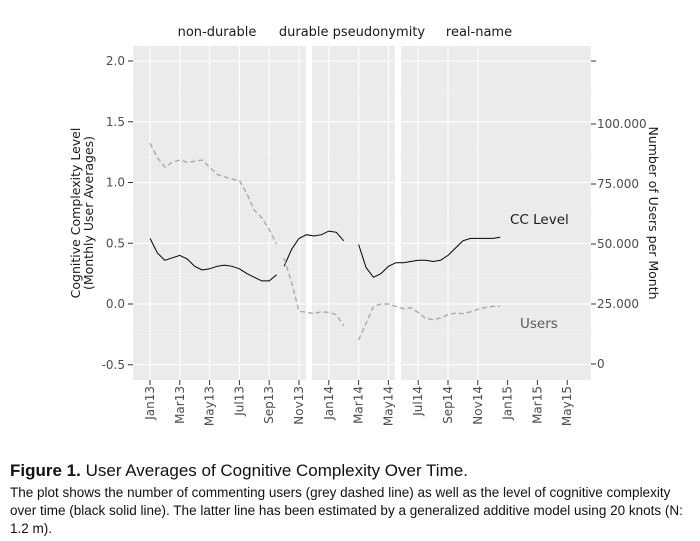 This screenshot has height=541, width=700. Describe the element at coordinates (537, 405) in the screenshot. I see `x-tick-label: Mar15` at that location.